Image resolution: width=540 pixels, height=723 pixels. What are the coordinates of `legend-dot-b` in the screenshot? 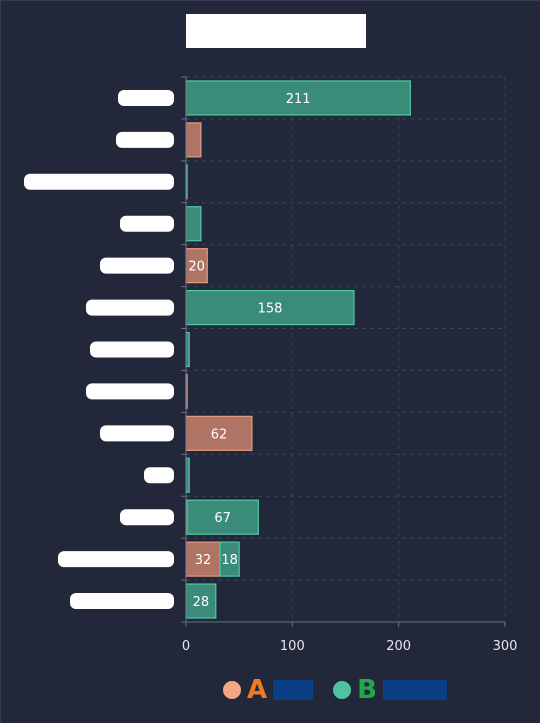 It's located at (342, 690).